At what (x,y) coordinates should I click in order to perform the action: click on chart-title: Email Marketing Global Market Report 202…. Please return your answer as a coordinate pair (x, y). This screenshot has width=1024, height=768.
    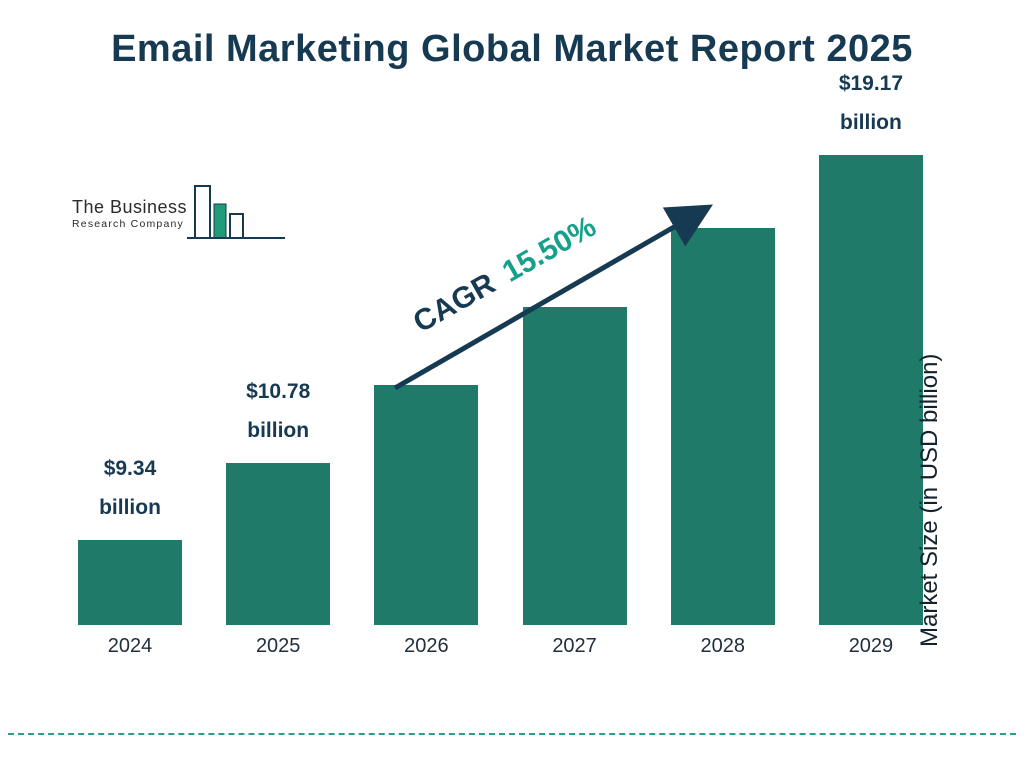
    Looking at the image, I should click on (512, 49).